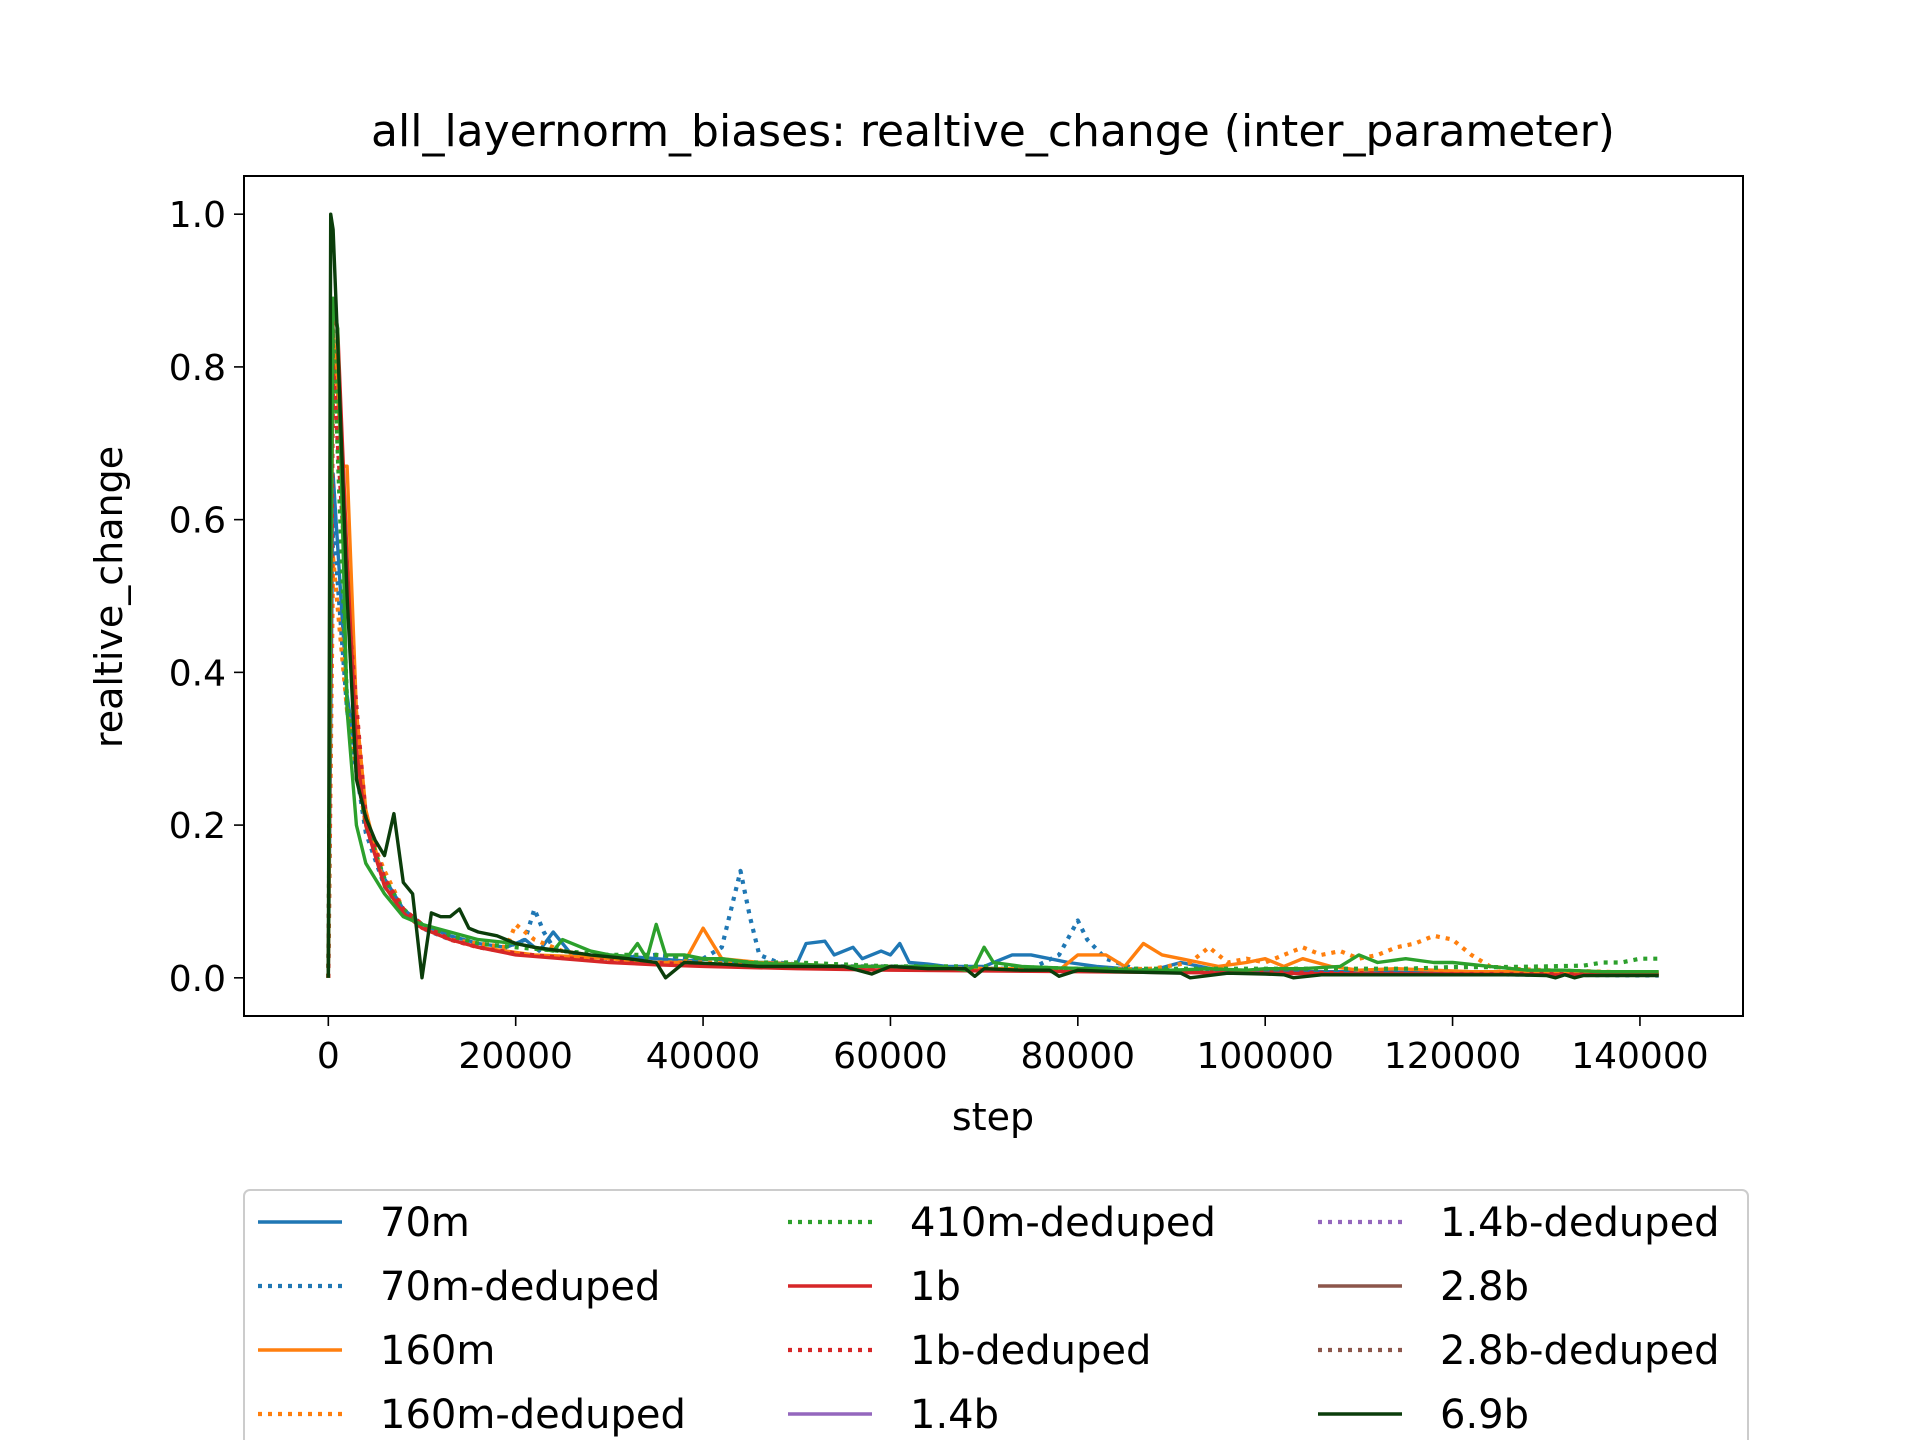  Describe the element at coordinates (1580, 1223) in the screenshot. I see `legend-label: 1.4b-deduped` at that location.